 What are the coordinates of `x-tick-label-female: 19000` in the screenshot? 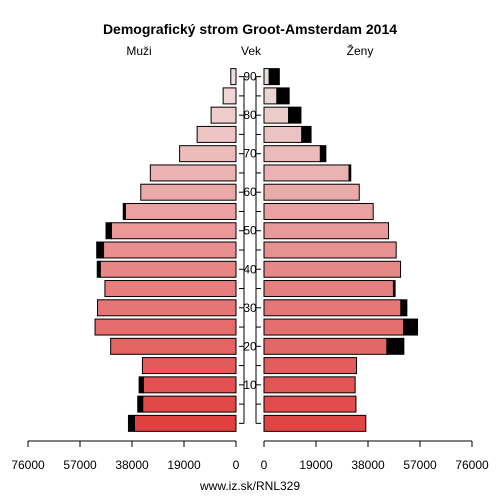 It's located at (316, 465).